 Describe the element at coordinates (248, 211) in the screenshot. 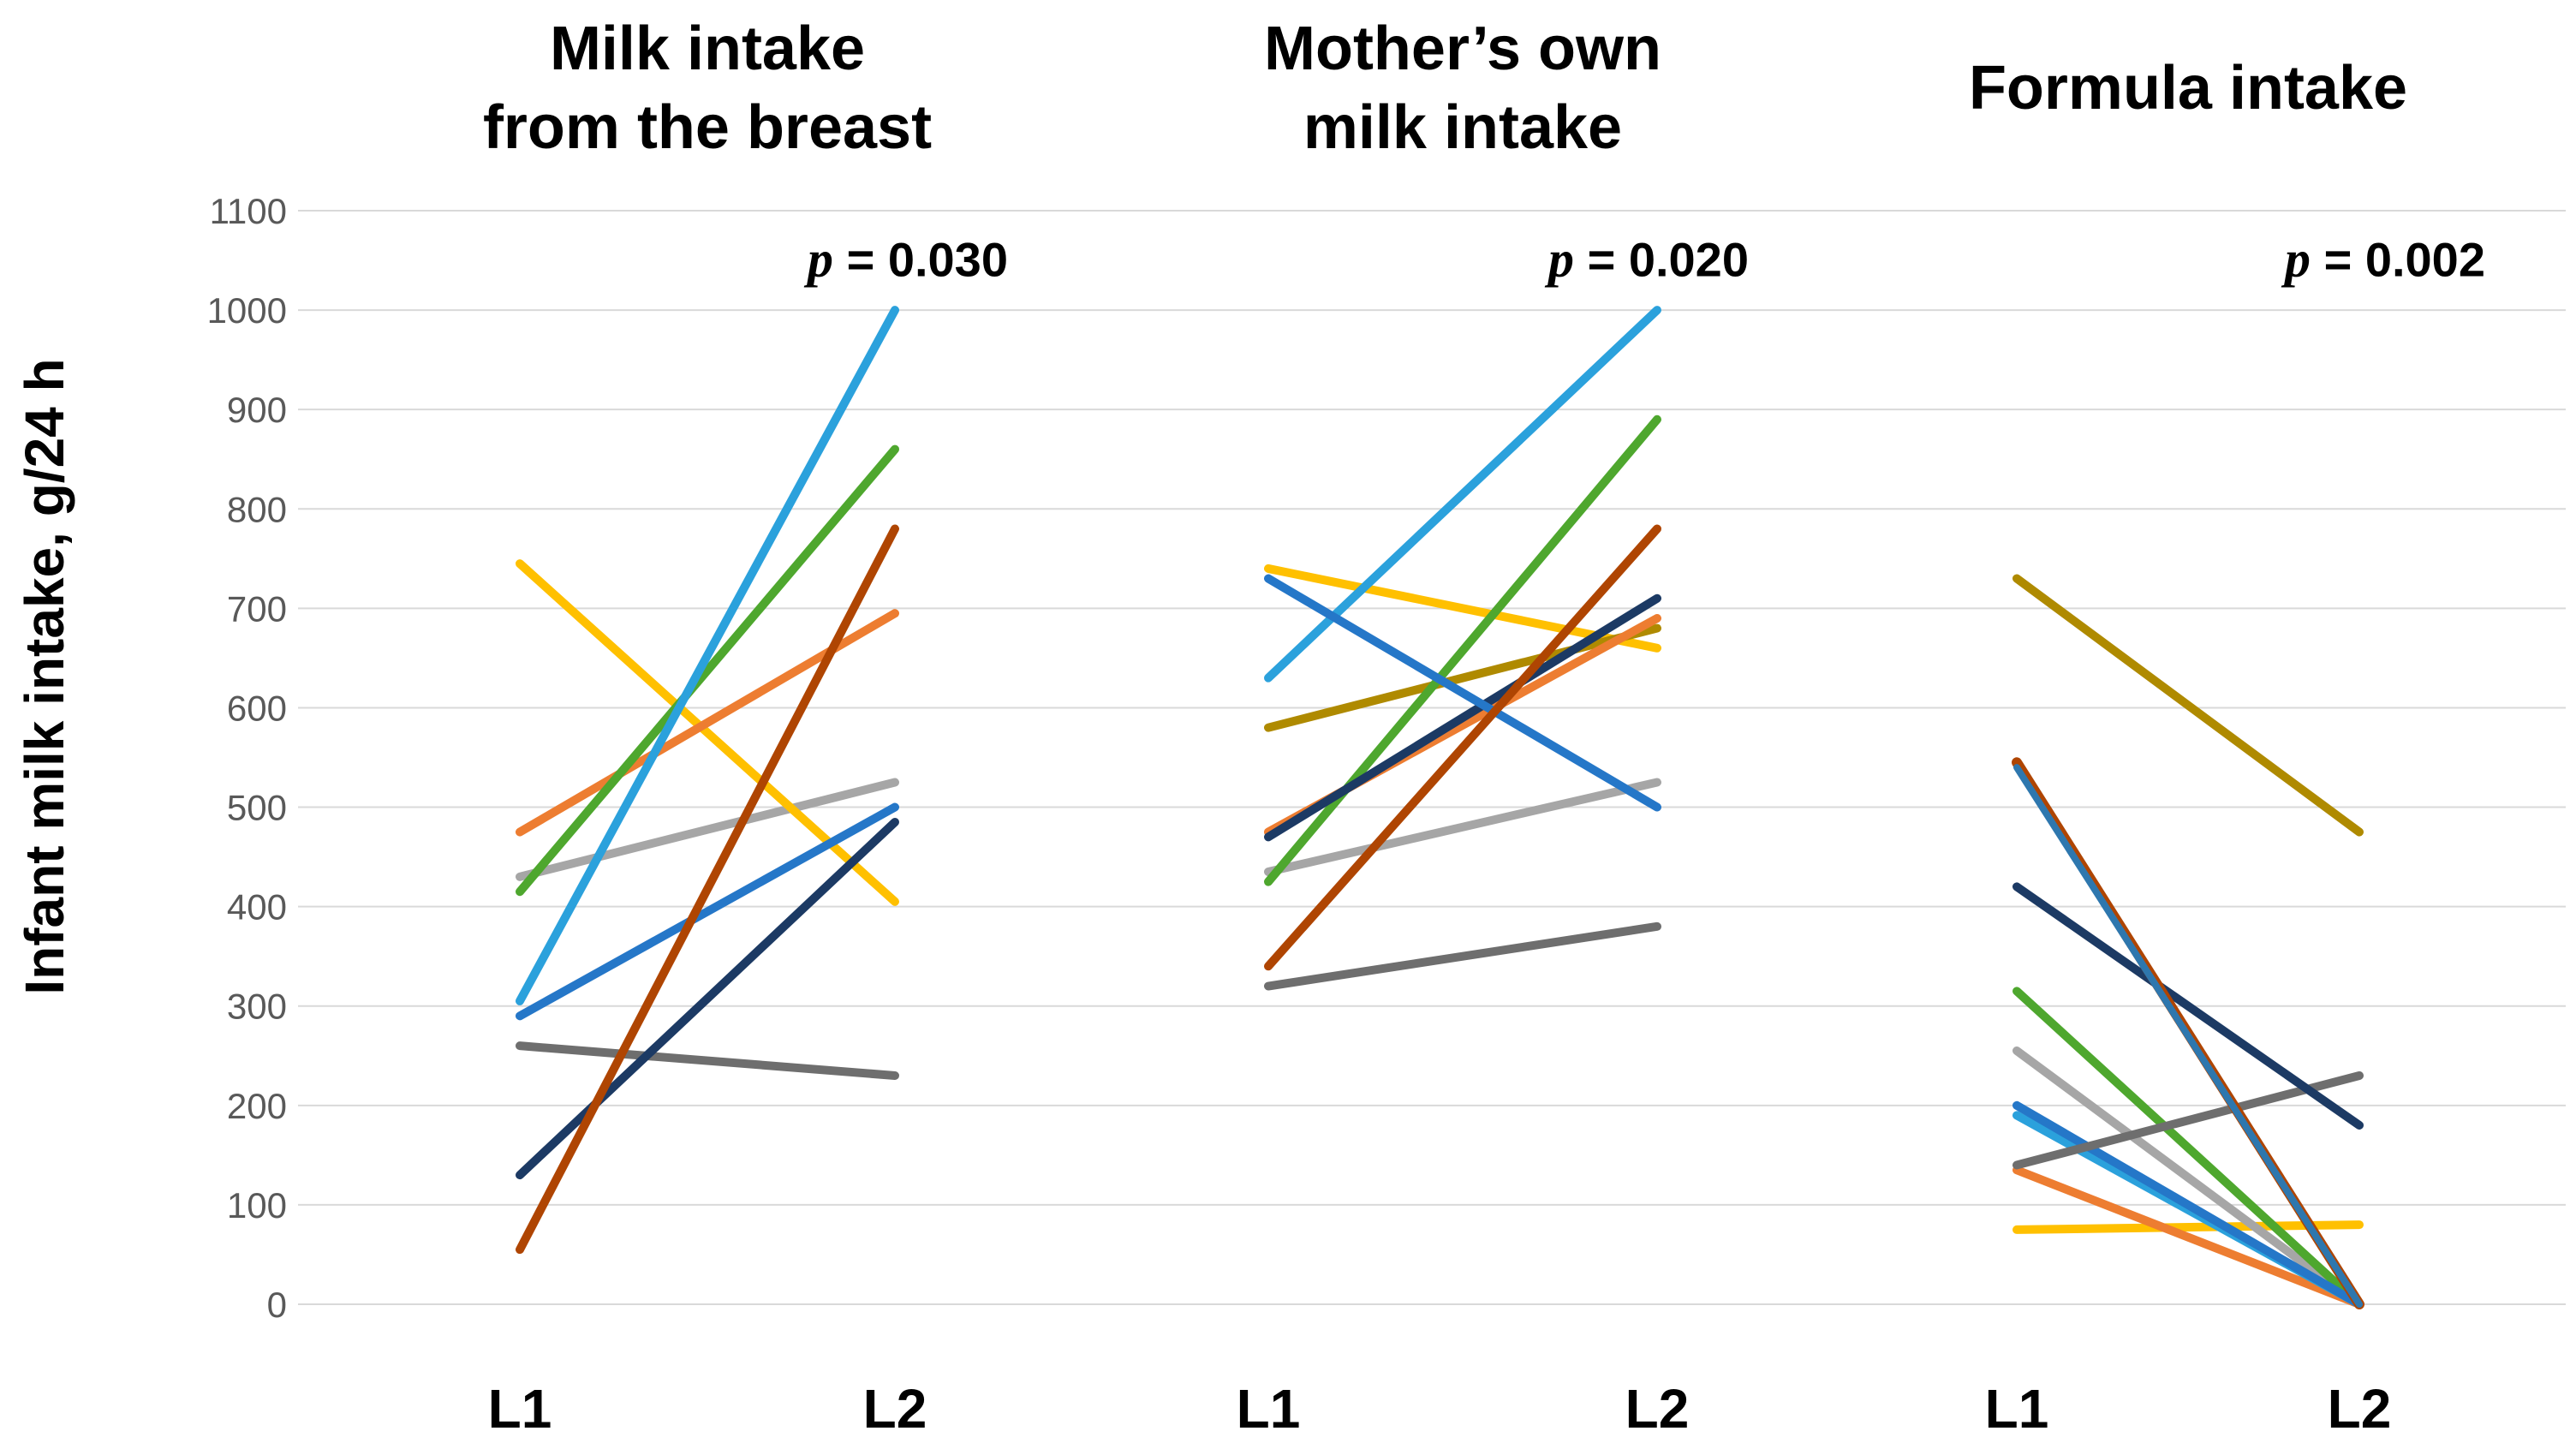

I see `y-tick-label-1100: 1100` at that location.